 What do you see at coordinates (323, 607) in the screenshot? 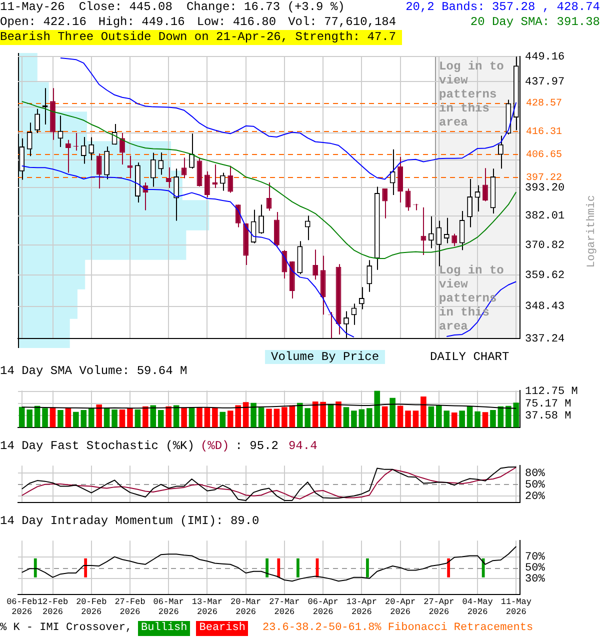
I see `x-tick-label: 06-Apr 2026` at bounding box center [323, 607].